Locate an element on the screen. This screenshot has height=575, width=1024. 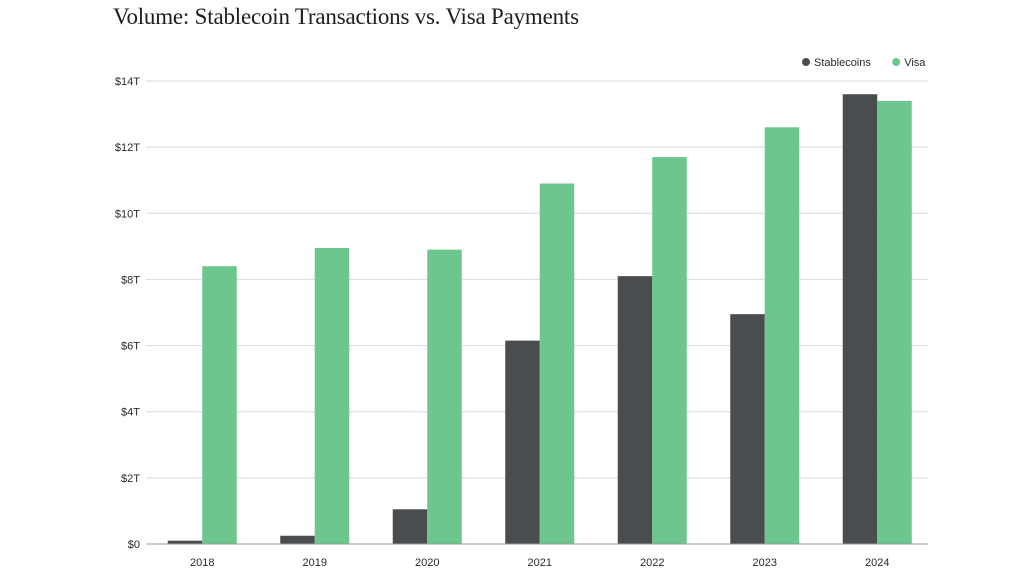
x-tick-label: 2022 is located at coordinates (652, 563).